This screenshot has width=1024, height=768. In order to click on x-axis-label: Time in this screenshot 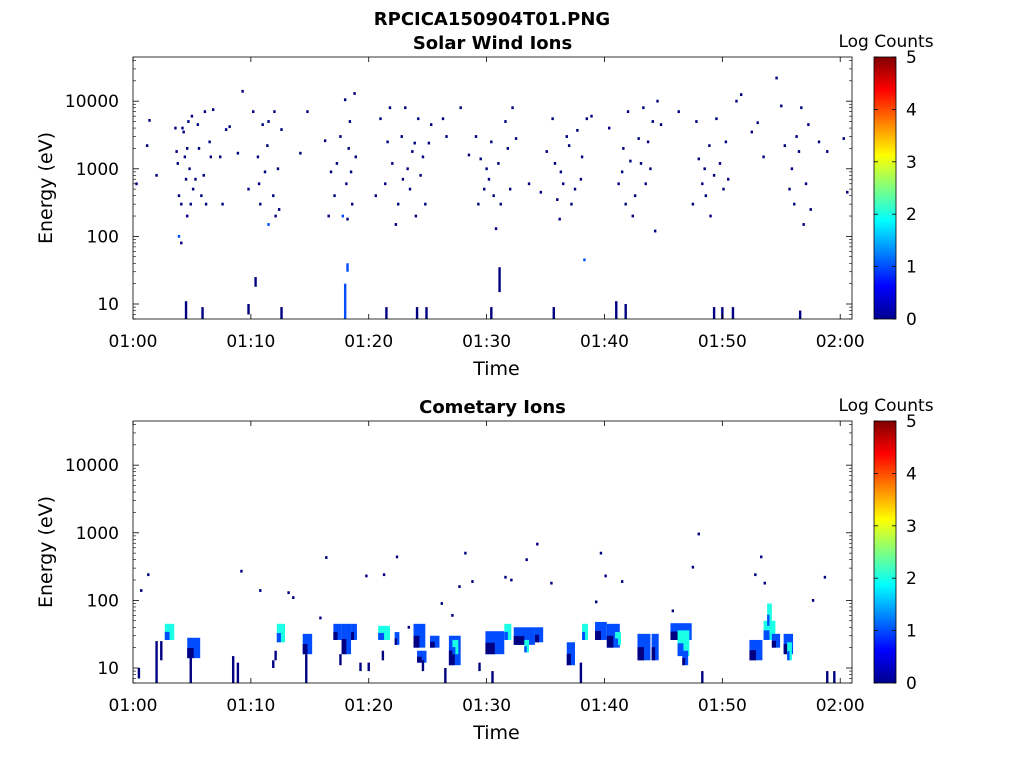, I will do `click(496, 733)`.